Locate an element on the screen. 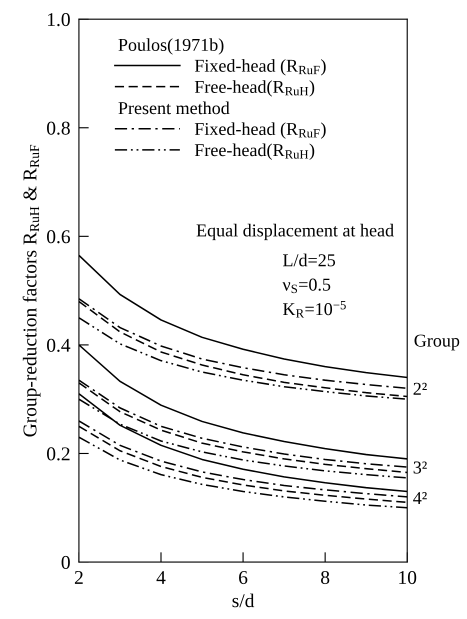  annotation: Poulos(1971b) is located at coordinates (171, 46).